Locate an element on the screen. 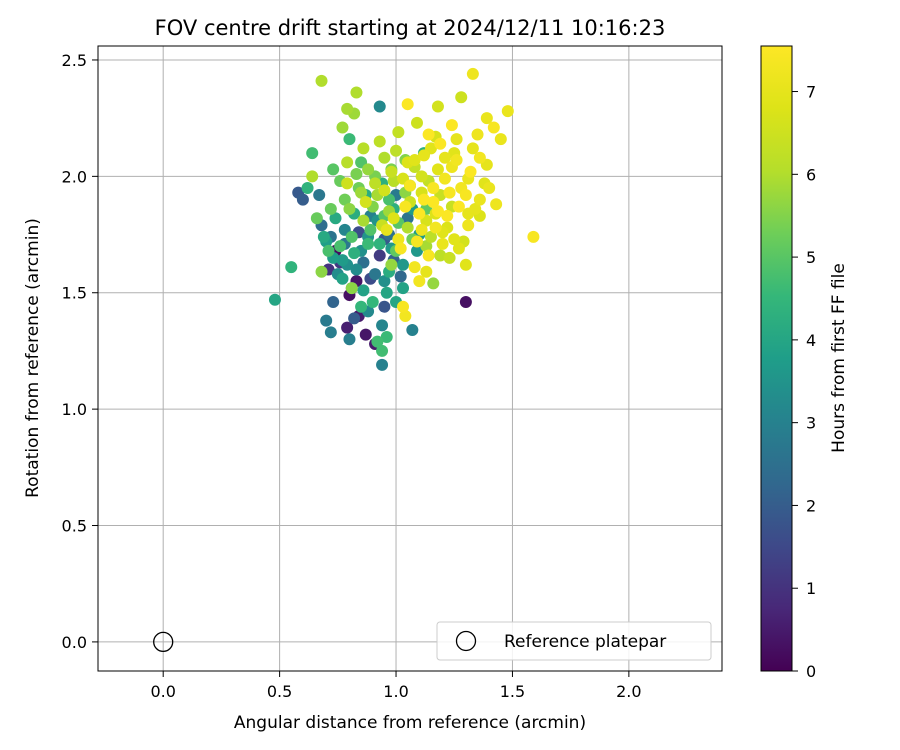  colorbar-tick-label: 2 is located at coordinates (811, 505).